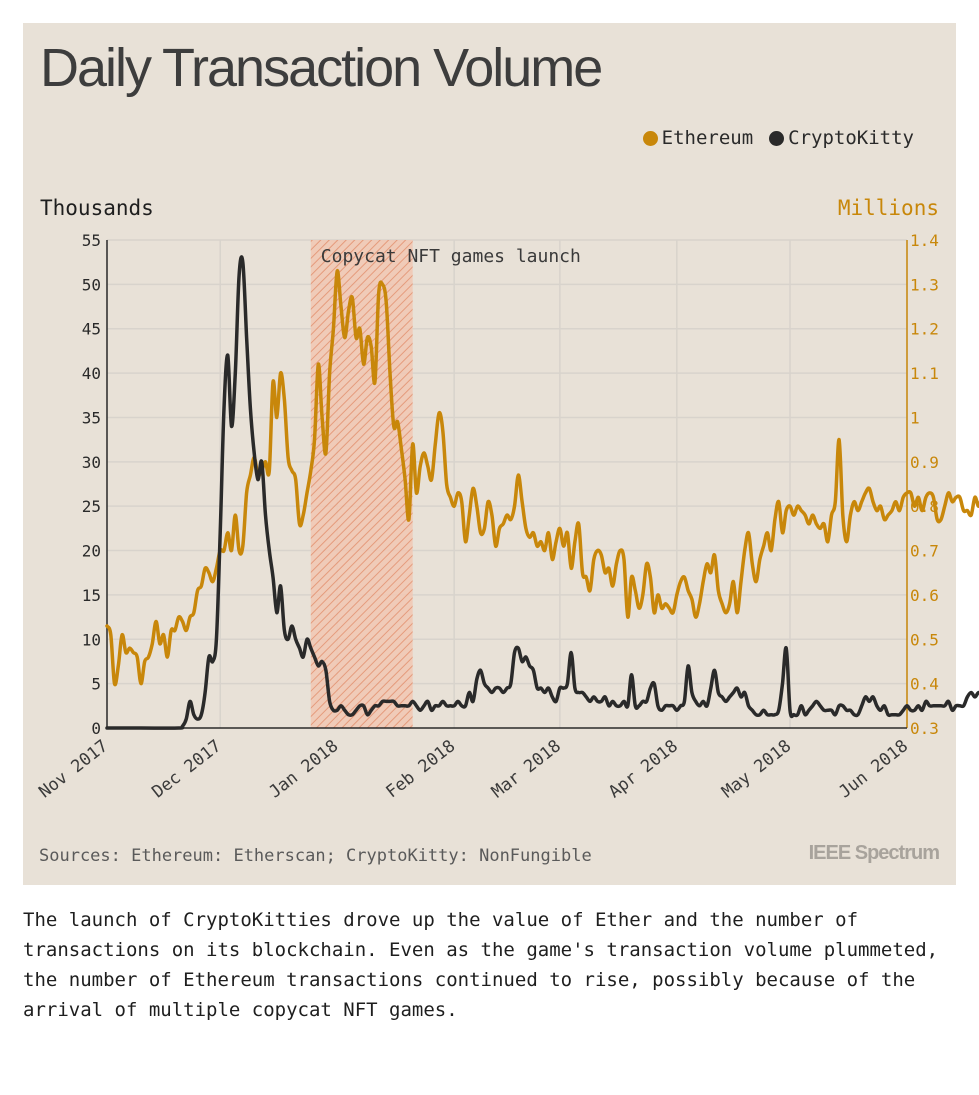  Describe the element at coordinates (91, 551) in the screenshot. I see `left-tick-label: 20` at that location.